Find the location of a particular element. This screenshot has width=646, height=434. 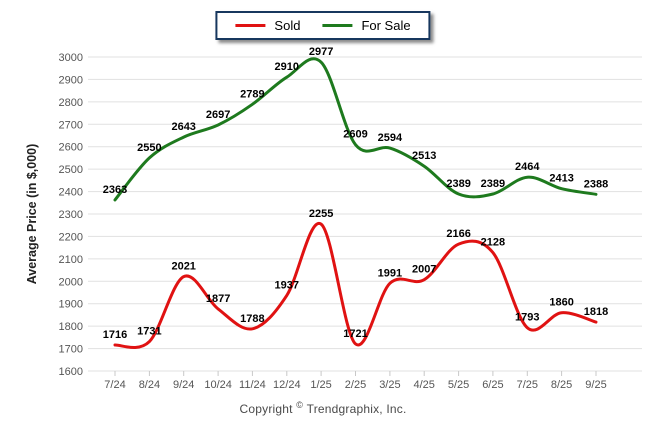

y-tick-label: 2800 is located at coordinates (71, 103).